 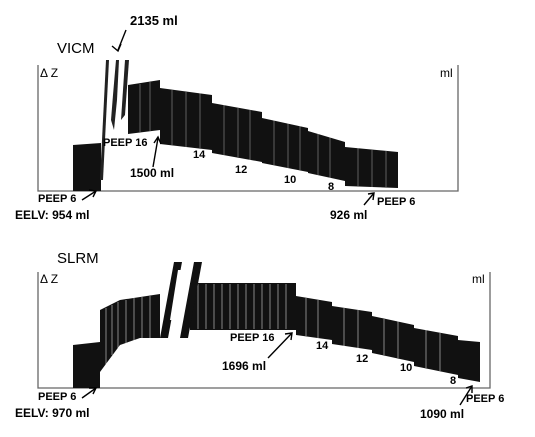 What do you see at coordinates (485, 399) in the screenshot?
I see `slrm-end-peep: PEEP 6` at bounding box center [485, 399].